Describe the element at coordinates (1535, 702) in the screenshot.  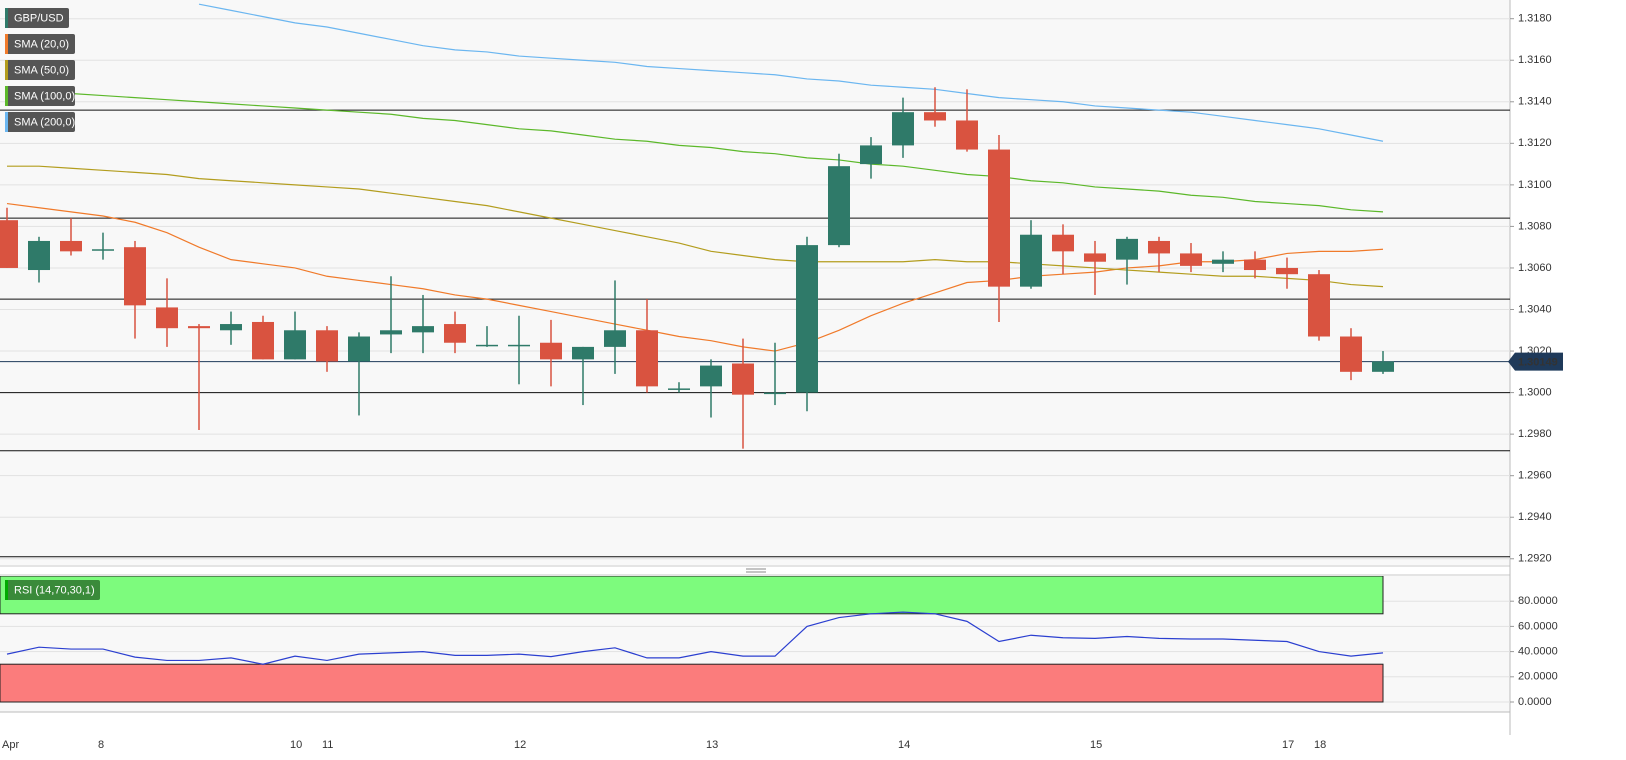
I see `y-tick-label: 0.0000` at that location.